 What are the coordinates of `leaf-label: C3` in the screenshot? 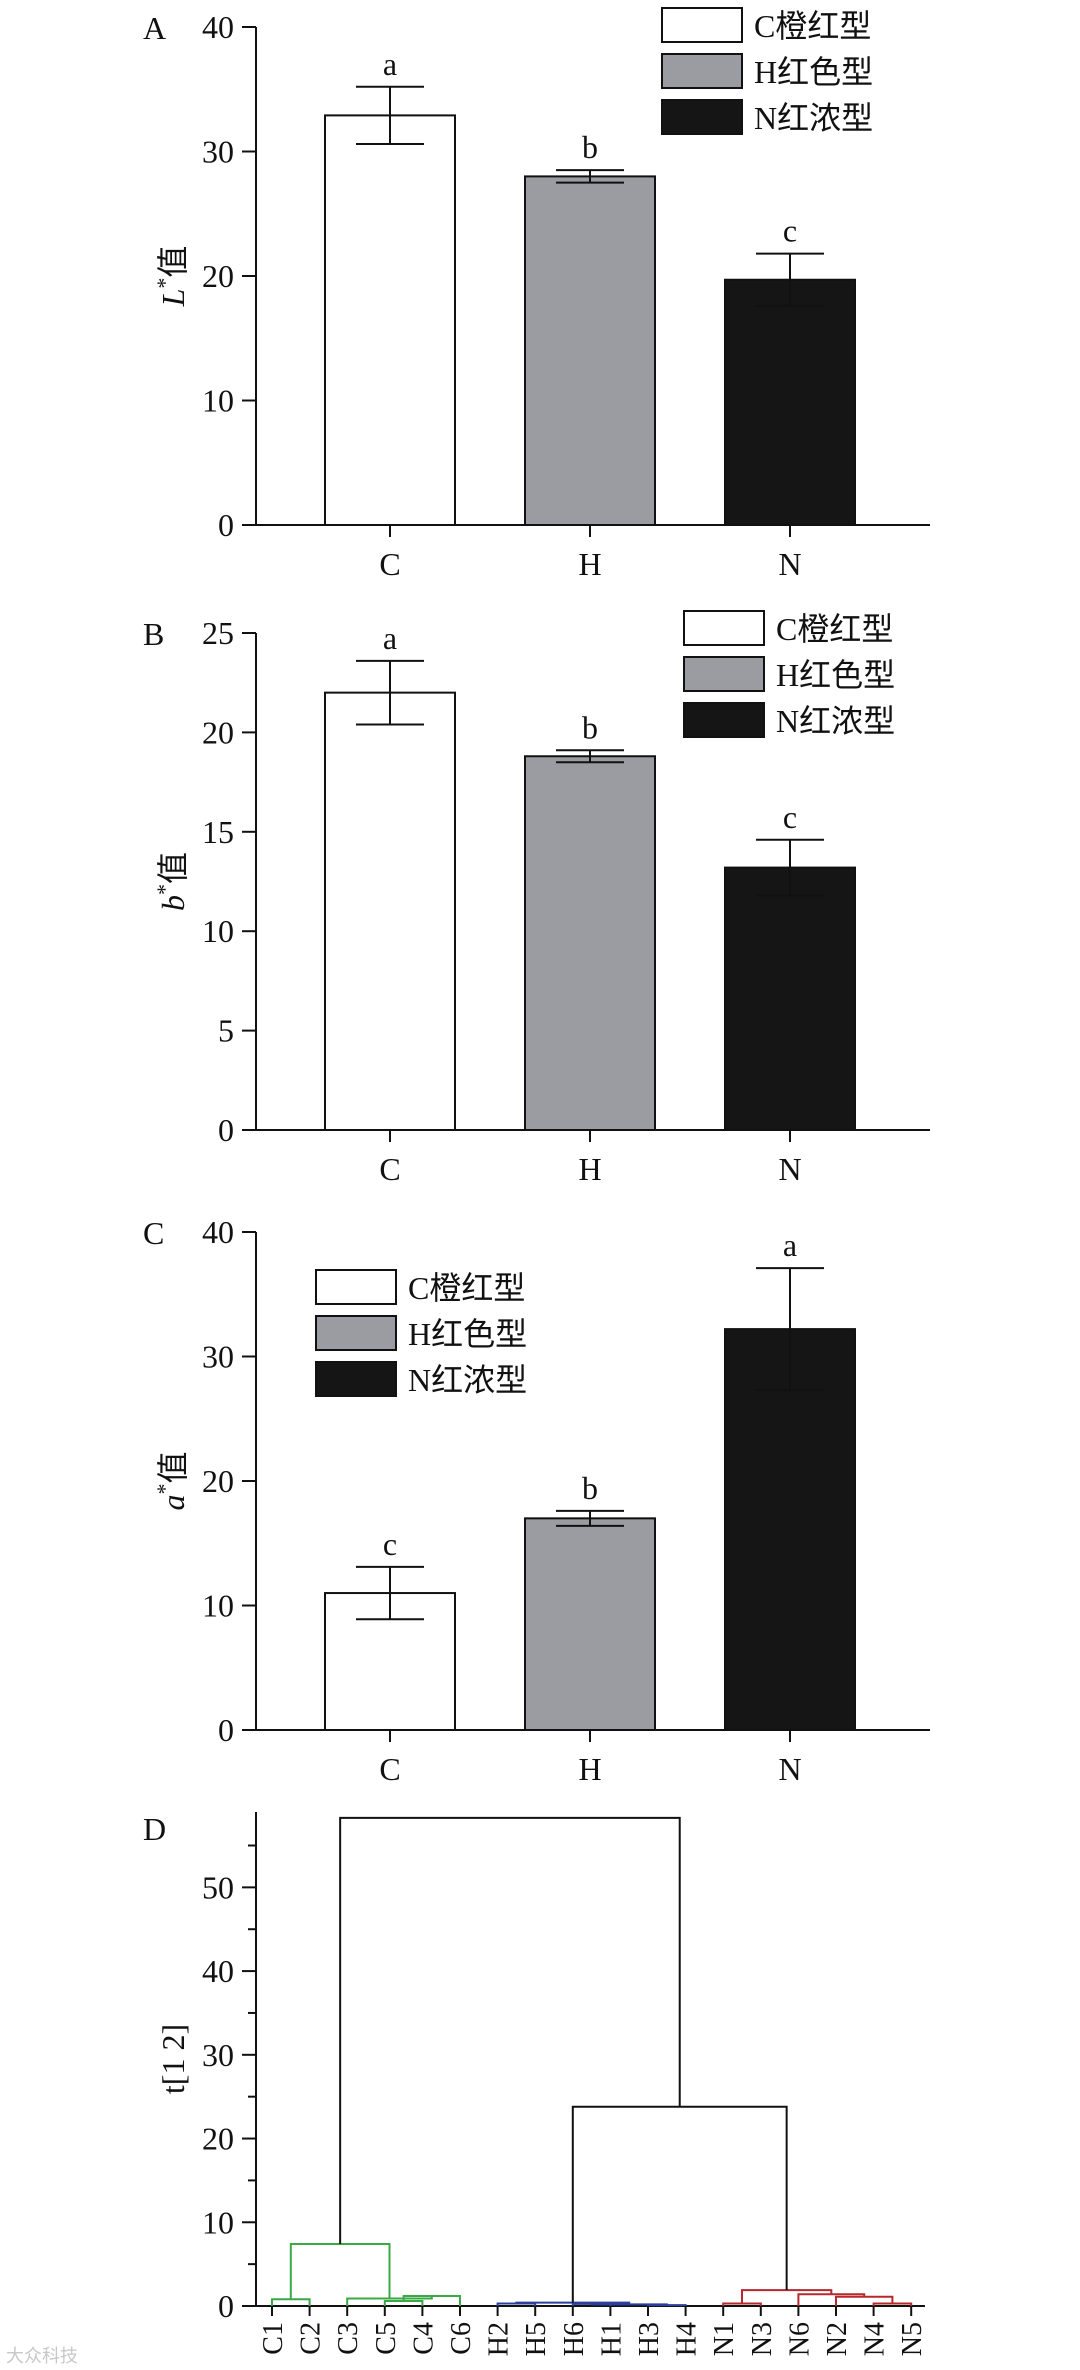 It's located at (348, 2338).